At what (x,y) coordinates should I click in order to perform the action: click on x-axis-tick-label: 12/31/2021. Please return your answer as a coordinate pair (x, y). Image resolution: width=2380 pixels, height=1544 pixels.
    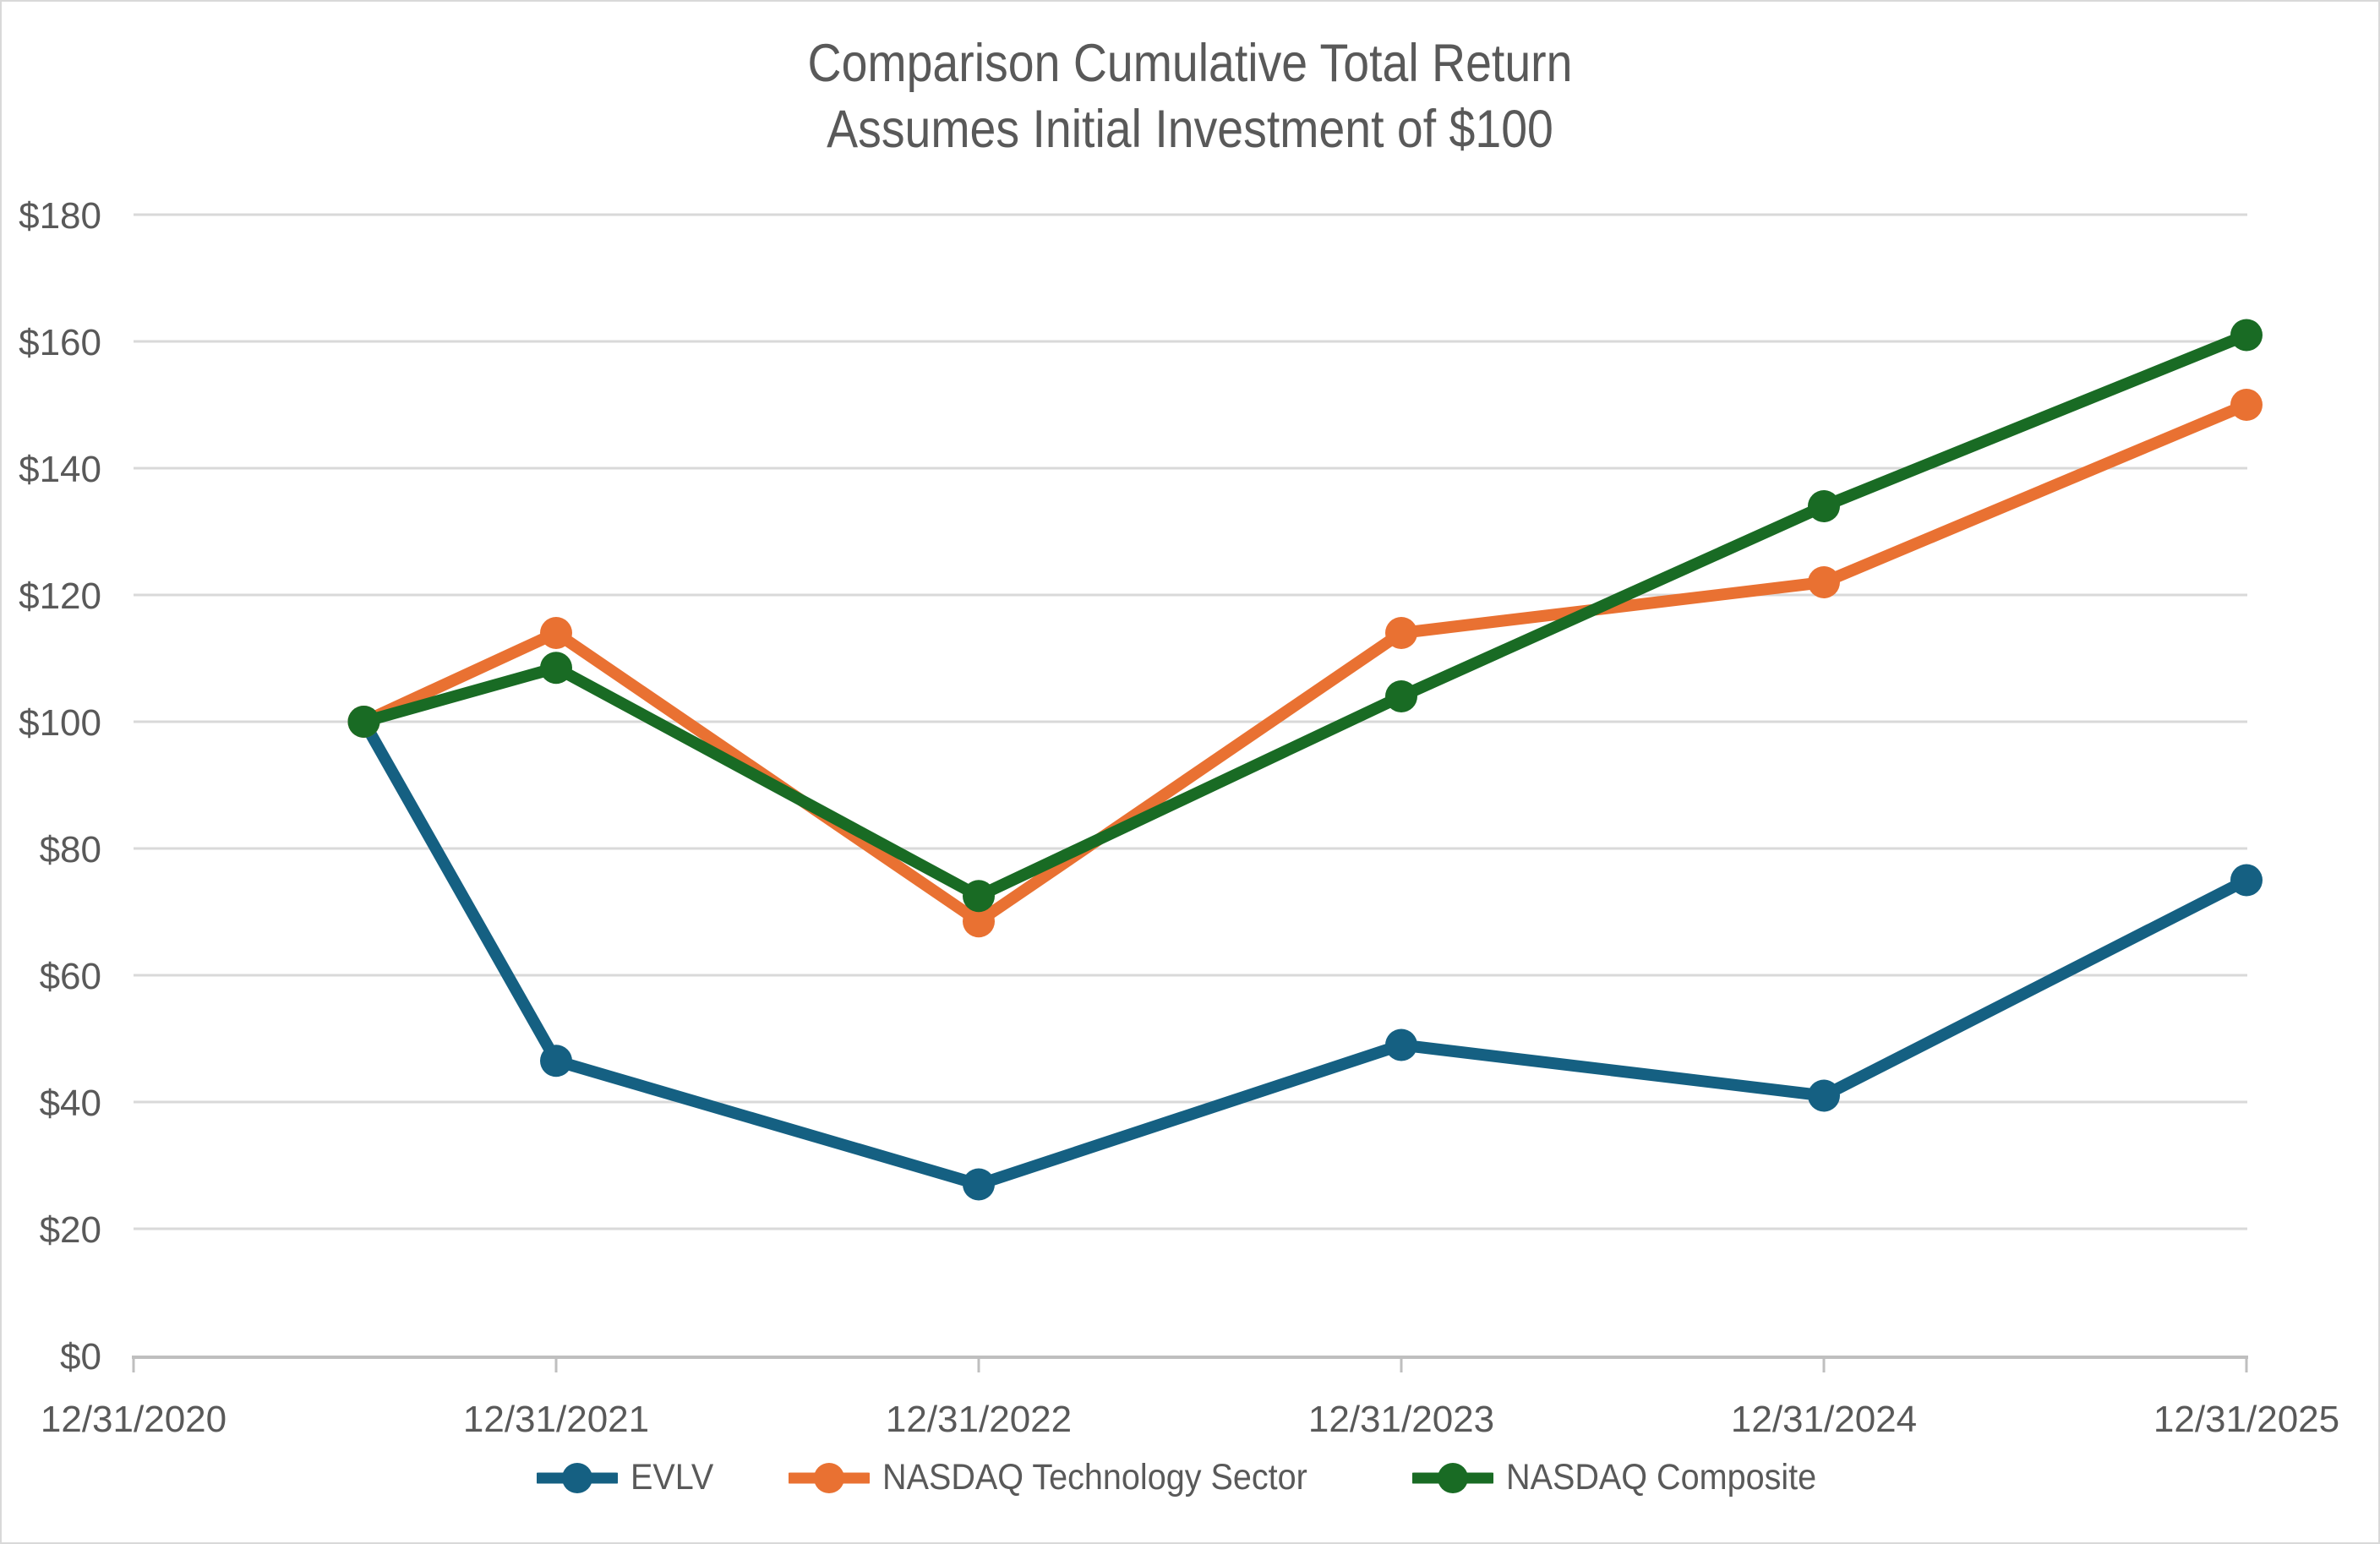
    Looking at the image, I should click on (556, 1419).